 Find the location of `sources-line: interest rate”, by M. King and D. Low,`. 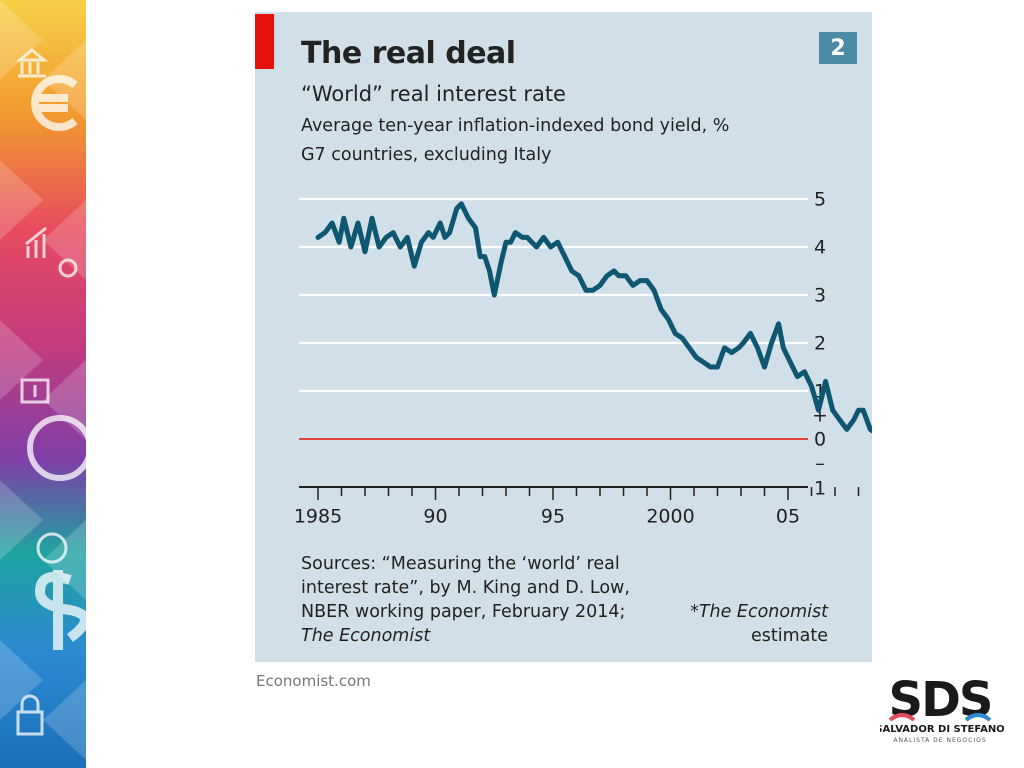

sources-line: interest rate”, by M. King and D. Low, is located at coordinates (465, 588).